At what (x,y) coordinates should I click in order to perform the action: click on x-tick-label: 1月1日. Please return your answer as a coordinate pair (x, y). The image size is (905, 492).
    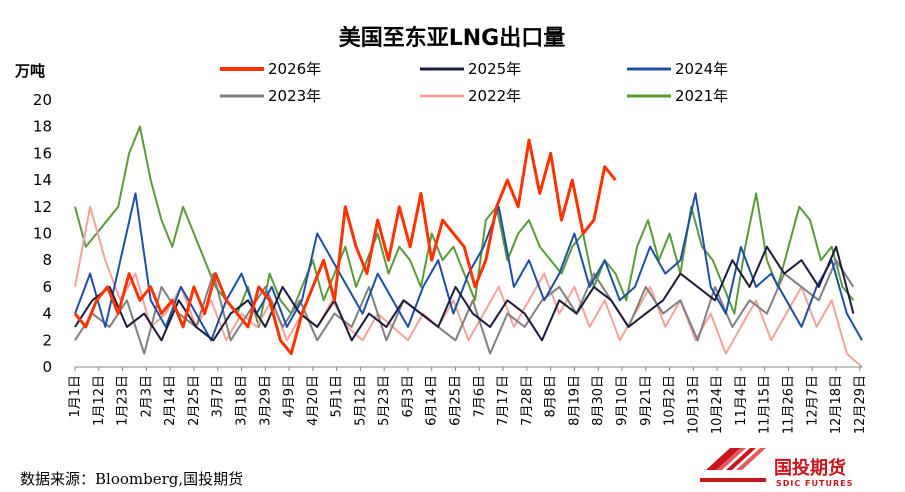
    Looking at the image, I should click on (75, 396).